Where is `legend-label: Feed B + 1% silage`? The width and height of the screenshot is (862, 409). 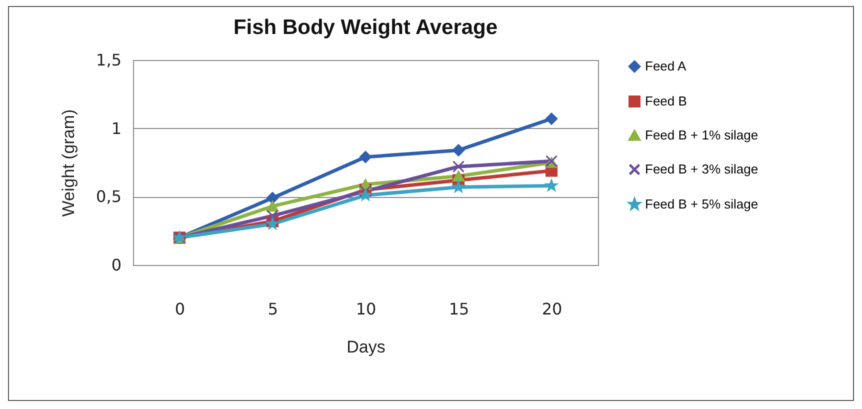
legend-label: Feed B + 1% silage is located at coordinates (701, 135).